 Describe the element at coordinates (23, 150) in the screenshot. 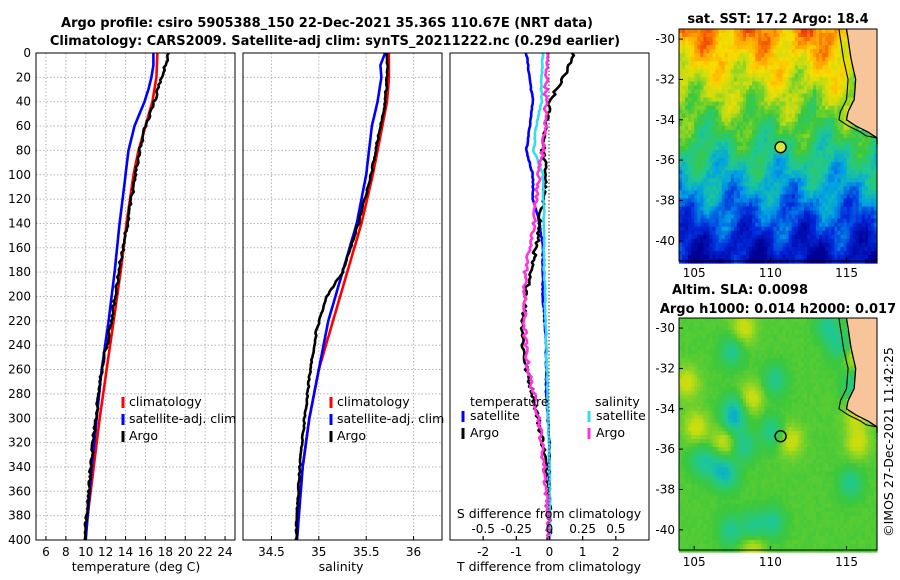

I see `depth-tick-label: 80` at that location.